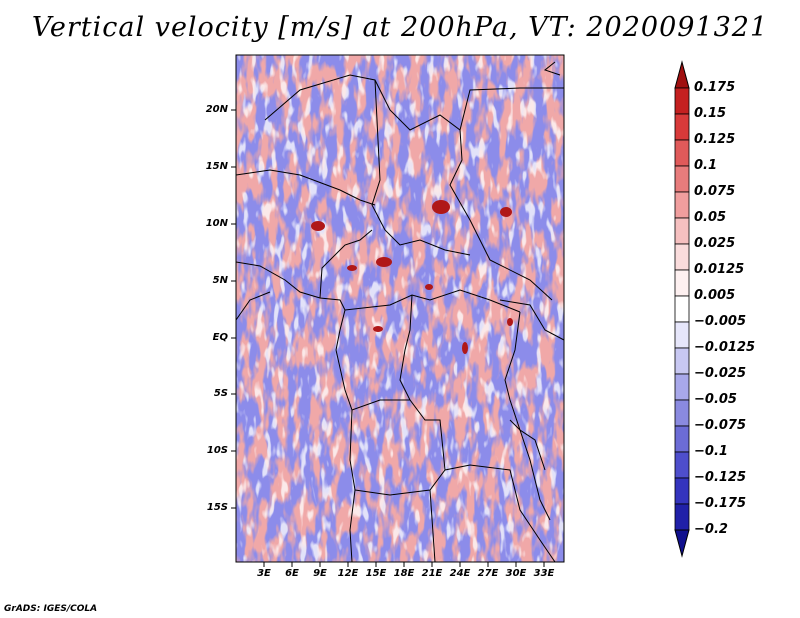  Describe the element at coordinates (682, 543) in the screenshot. I see `colorbar-bottom-arrow` at that location.